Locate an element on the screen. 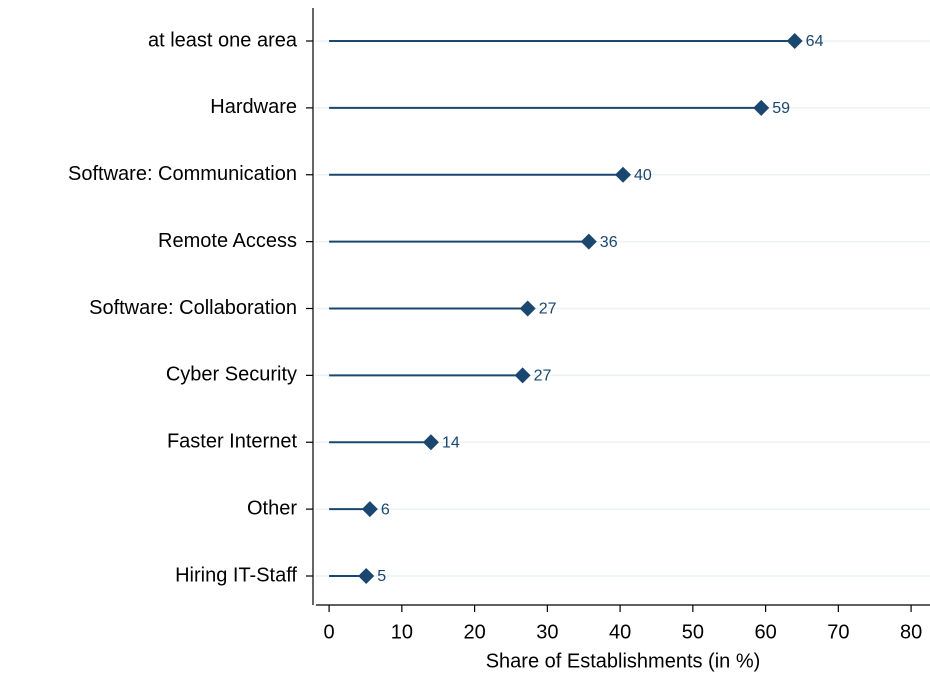  y-tick-label: Remote Access is located at coordinates (227, 241).